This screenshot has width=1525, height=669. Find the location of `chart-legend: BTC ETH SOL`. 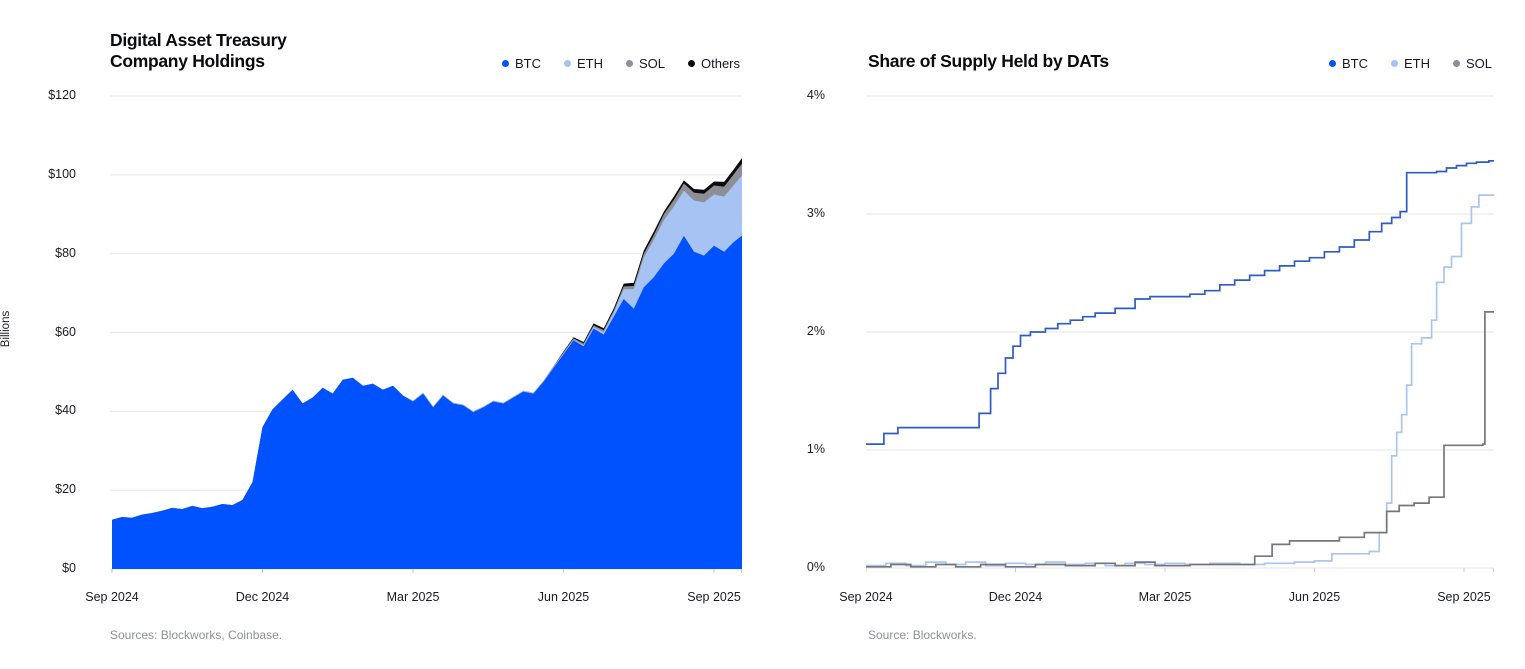

chart-legend: BTC ETH SOL is located at coordinates (1410, 63).